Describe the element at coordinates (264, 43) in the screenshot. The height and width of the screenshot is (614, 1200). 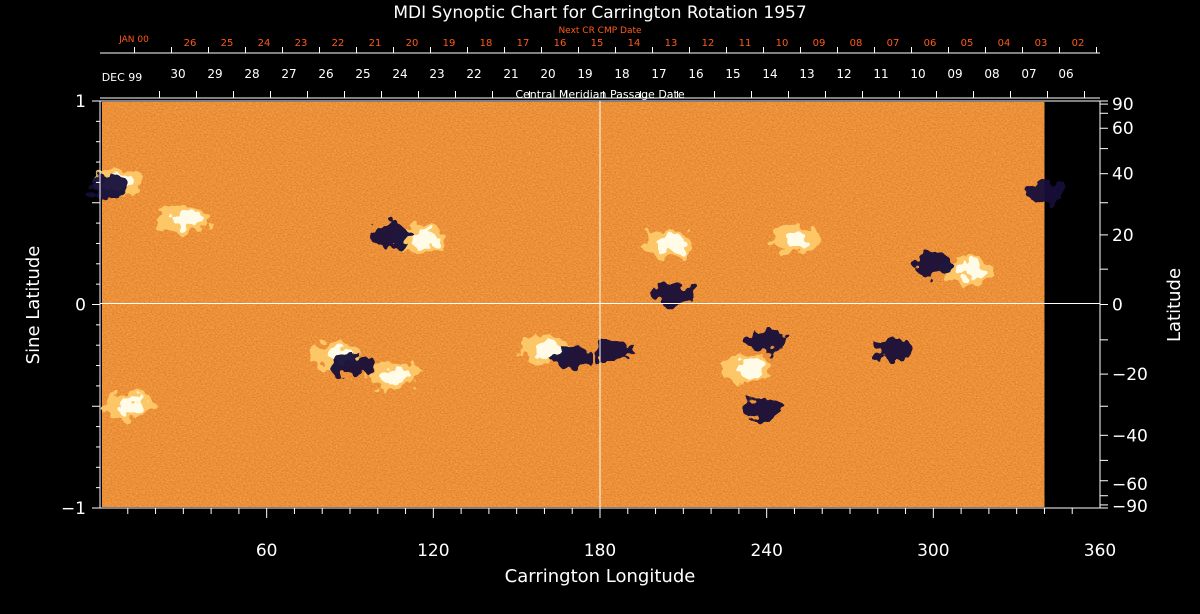
I see `next-day-label: 24` at that location.